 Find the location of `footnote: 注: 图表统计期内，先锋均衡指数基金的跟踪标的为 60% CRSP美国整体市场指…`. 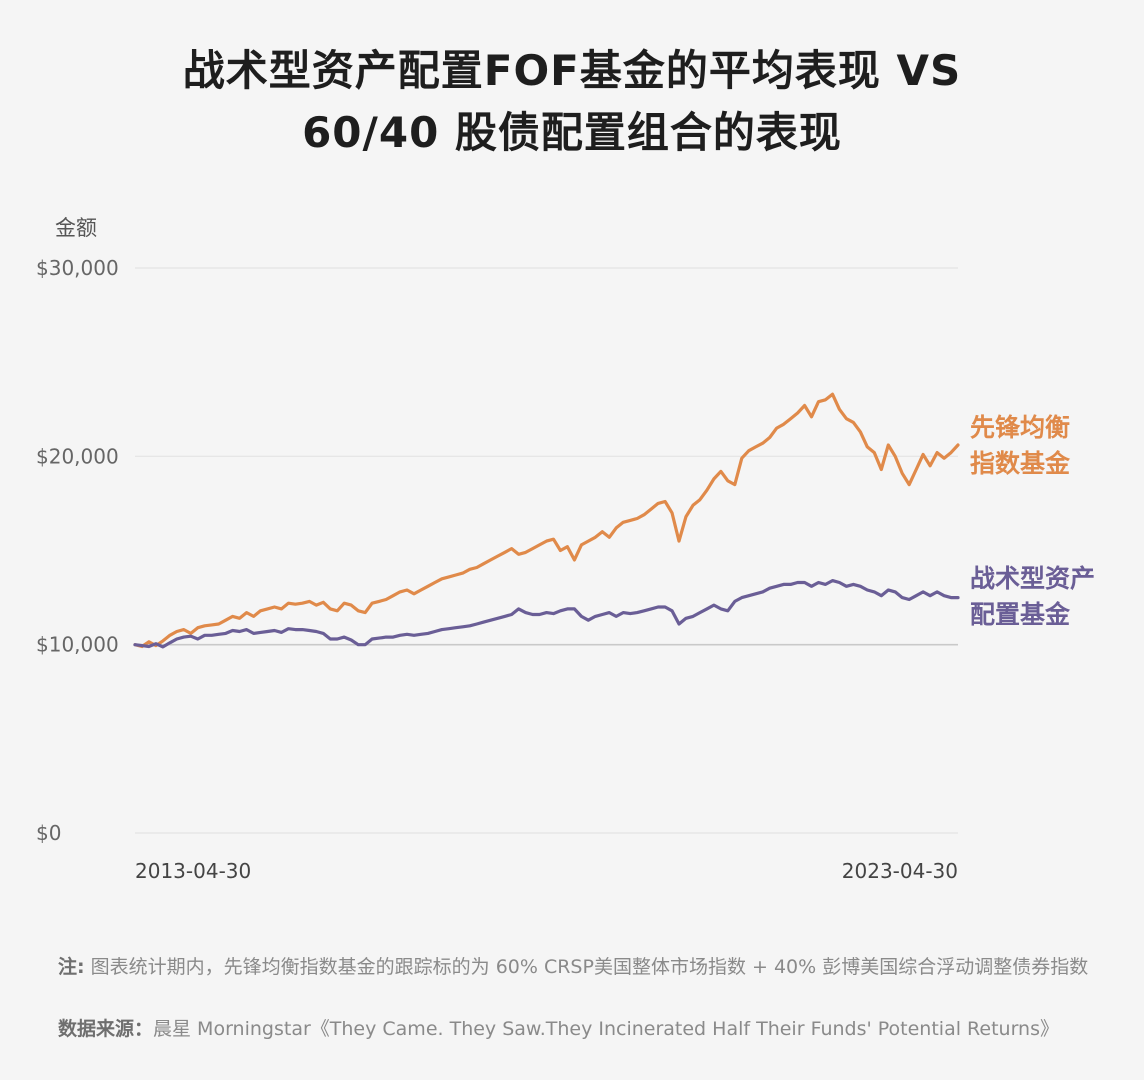

footnote: 注: 图表统计期内，先锋均衡指数基金的跟踪标的为 60% CRSP美国整体市场指… is located at coordinates (578, 967).